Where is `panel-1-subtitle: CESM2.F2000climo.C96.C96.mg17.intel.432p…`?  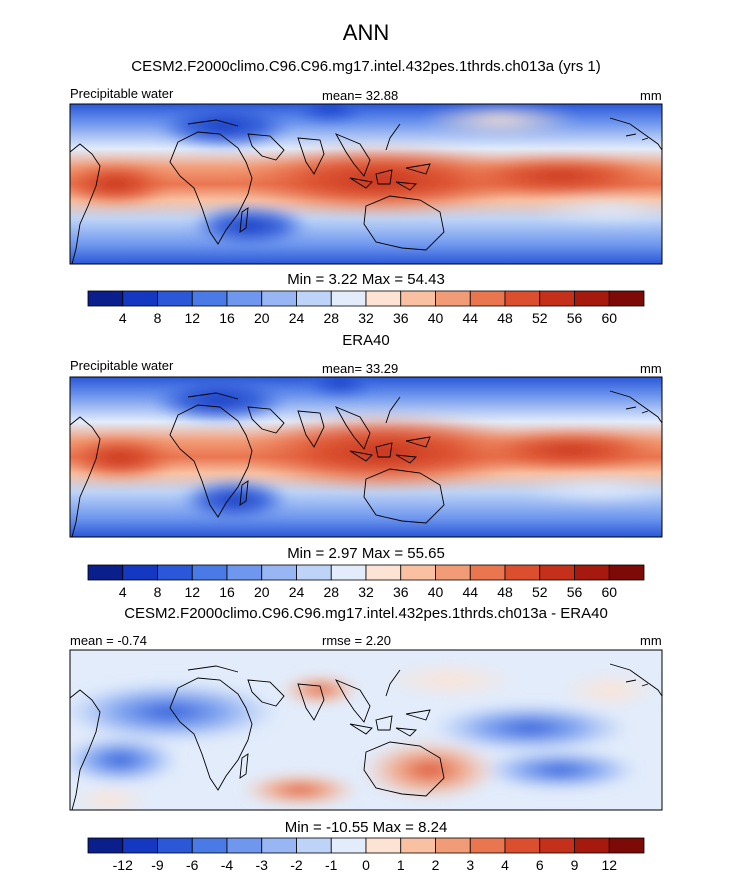
panel-1-subtitle: CESM2.F2000climo.C96.C96.mg17.intel.432p… is located at coordinates (366, 66).